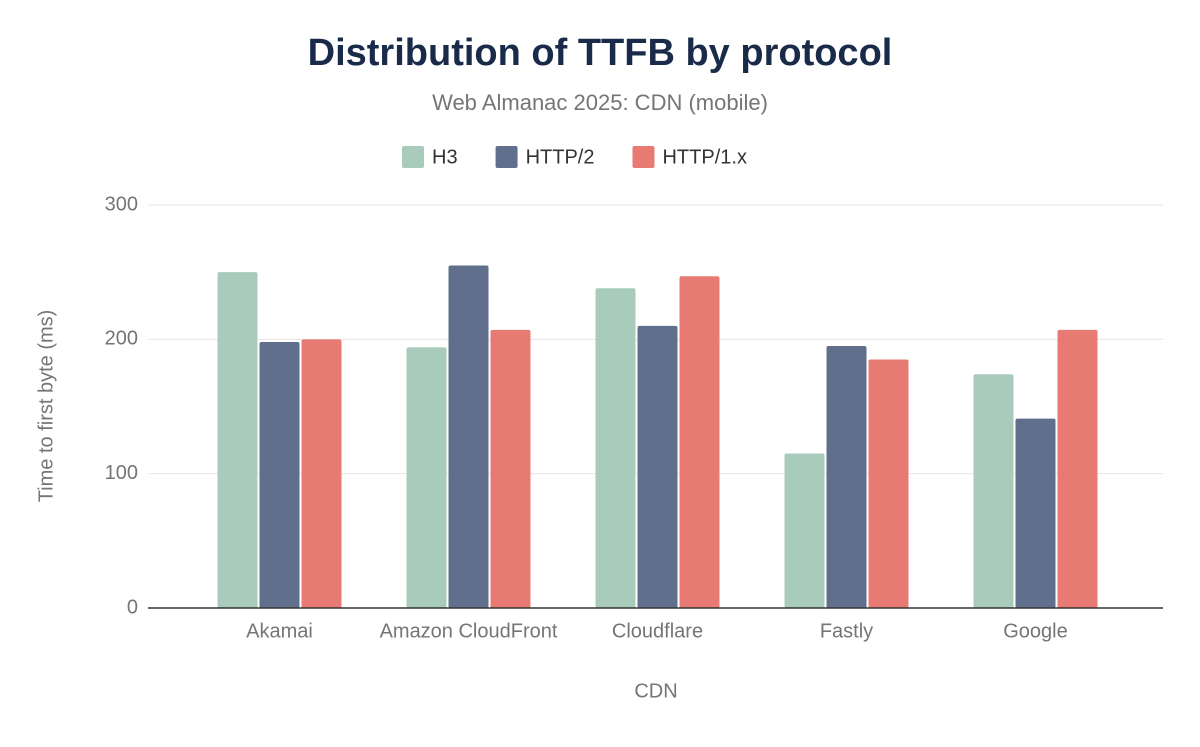 The height and width of the screenshot is (747, 1200). What do you see at coordinates (121, 339) in the screenshot?
I see `y-tick-label: 200` at bounding box center [121, 339].